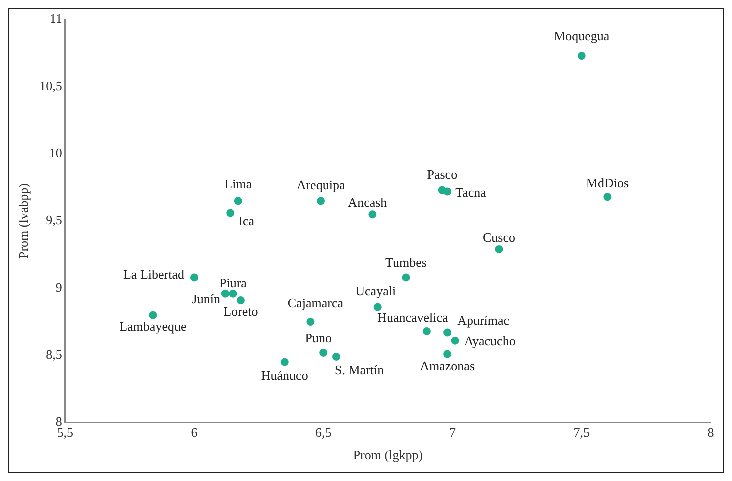 This screenshot has width=732, height=481. What do you see at coordinates (153, 326) in the screenshot?
I see `annotation: Lambayeque` at bounding box center [153, 326].